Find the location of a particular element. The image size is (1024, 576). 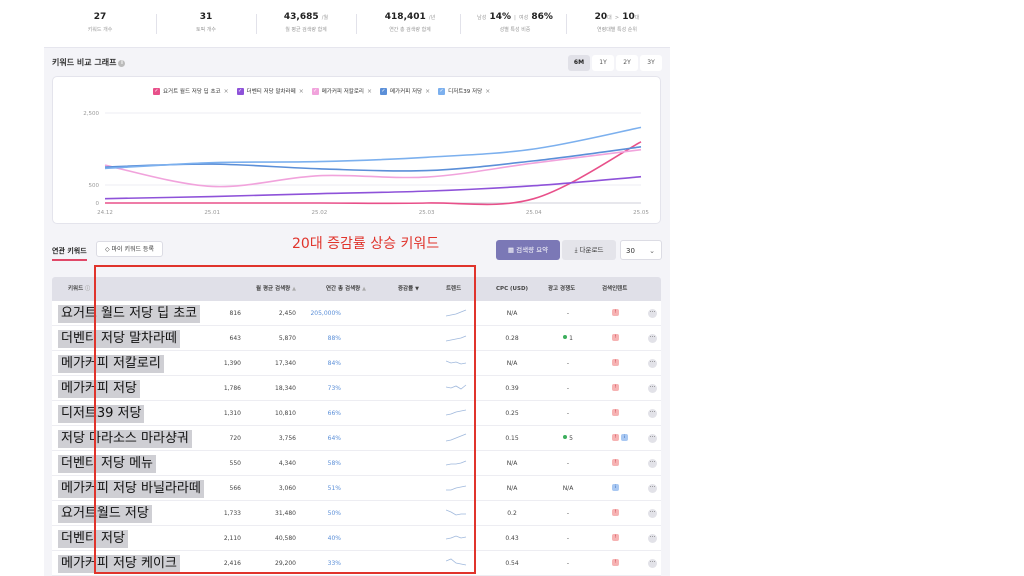

header-growth-rate: 증감률 ▼ is located at coordinates (408, 289).